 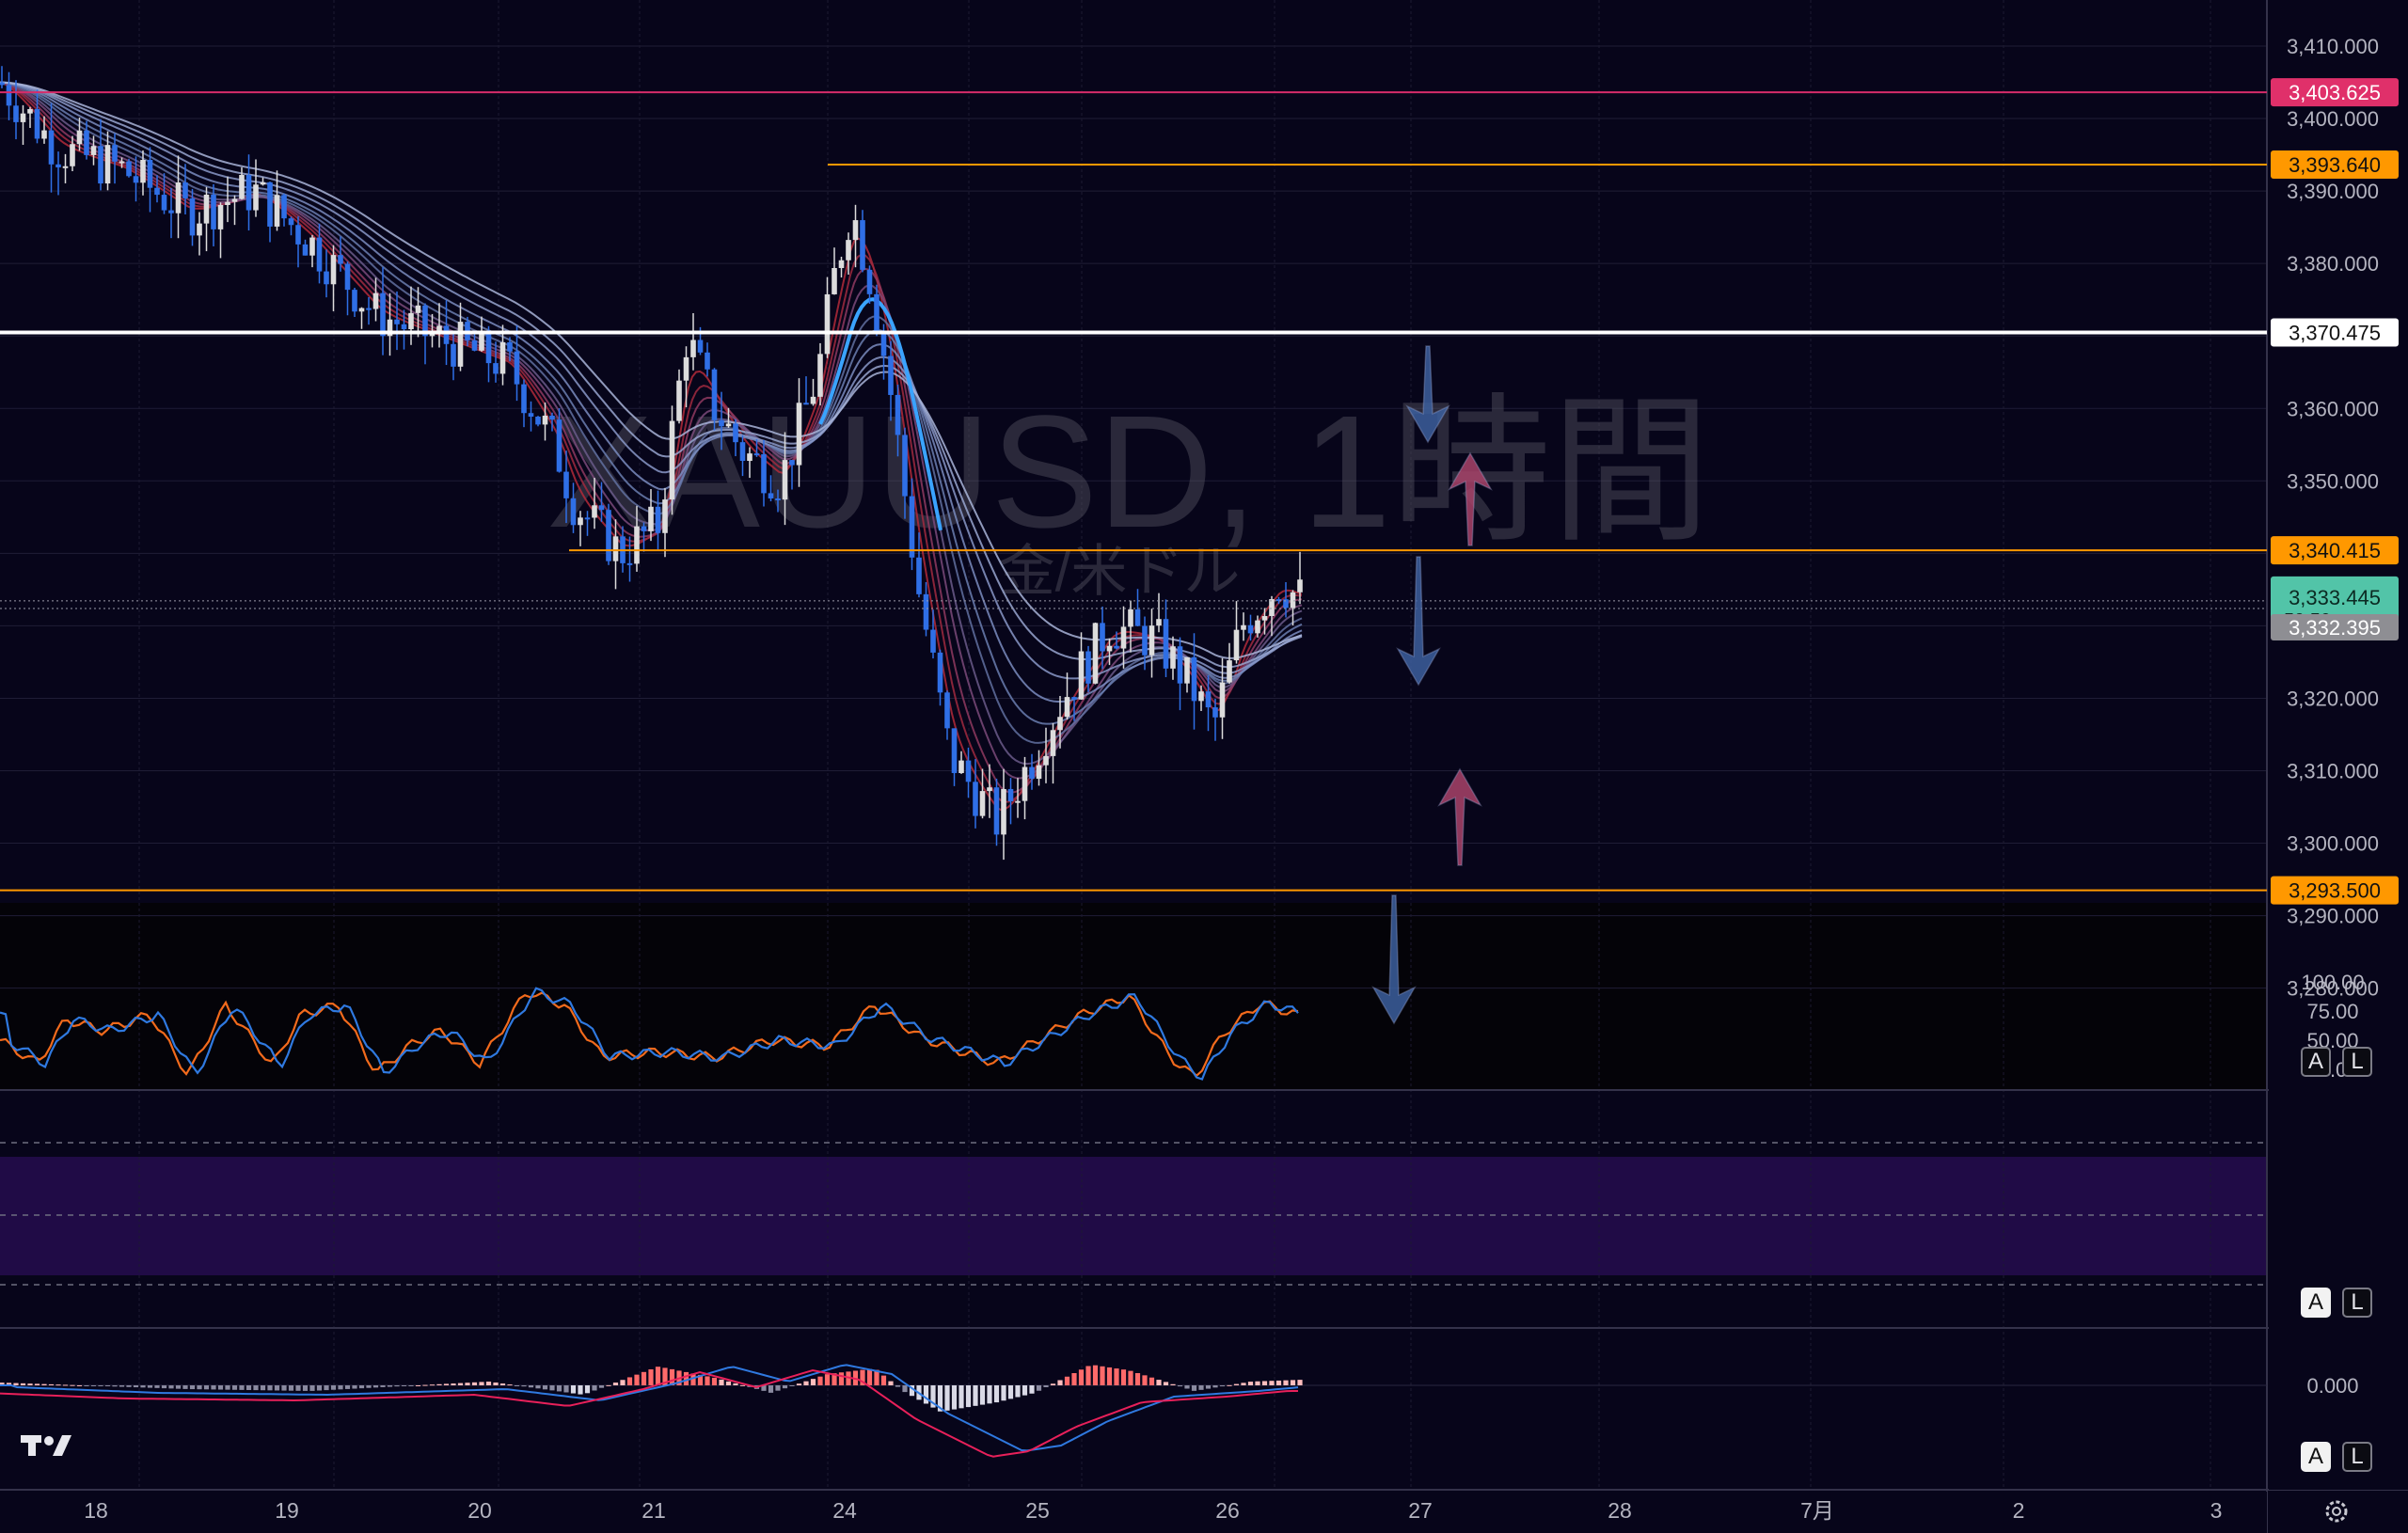 What do you see at coordinates (2335, 891) in the screenshot?
I see `price-label-text: 3,293.500` at bounding box center [2335, 891].